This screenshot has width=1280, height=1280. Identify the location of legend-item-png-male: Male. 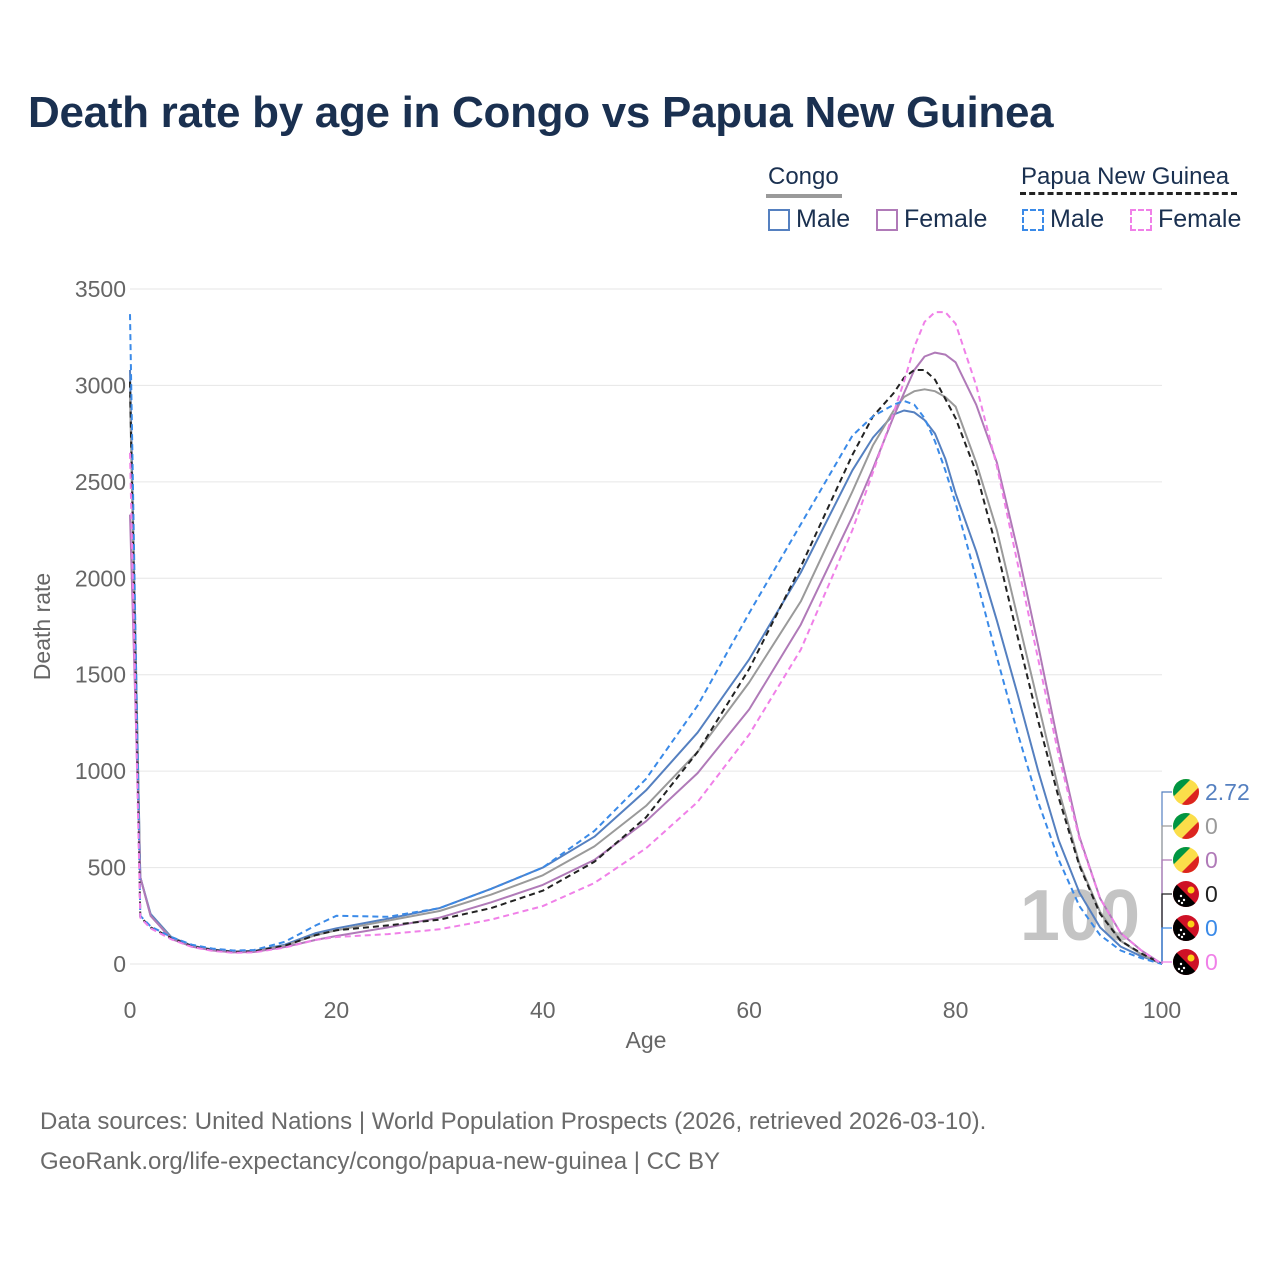
(1063, 219).